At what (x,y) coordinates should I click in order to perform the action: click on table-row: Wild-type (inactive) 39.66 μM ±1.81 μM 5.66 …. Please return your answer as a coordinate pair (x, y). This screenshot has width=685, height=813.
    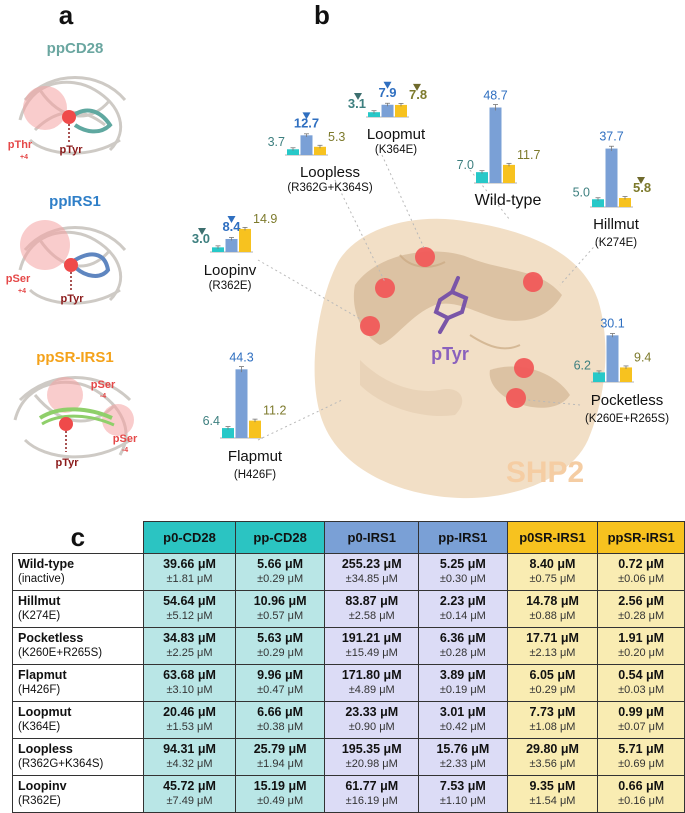
    Looking at the image, I should click on (348, 571).